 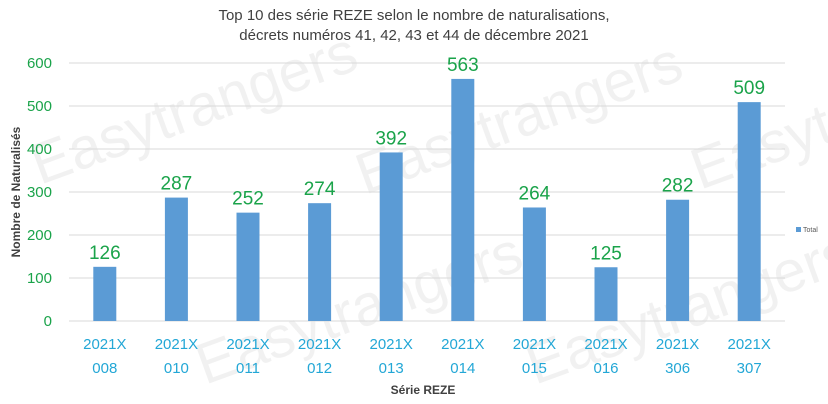 I want to click on x-tick-1-line-2: 008, so click(x=104, y=368).